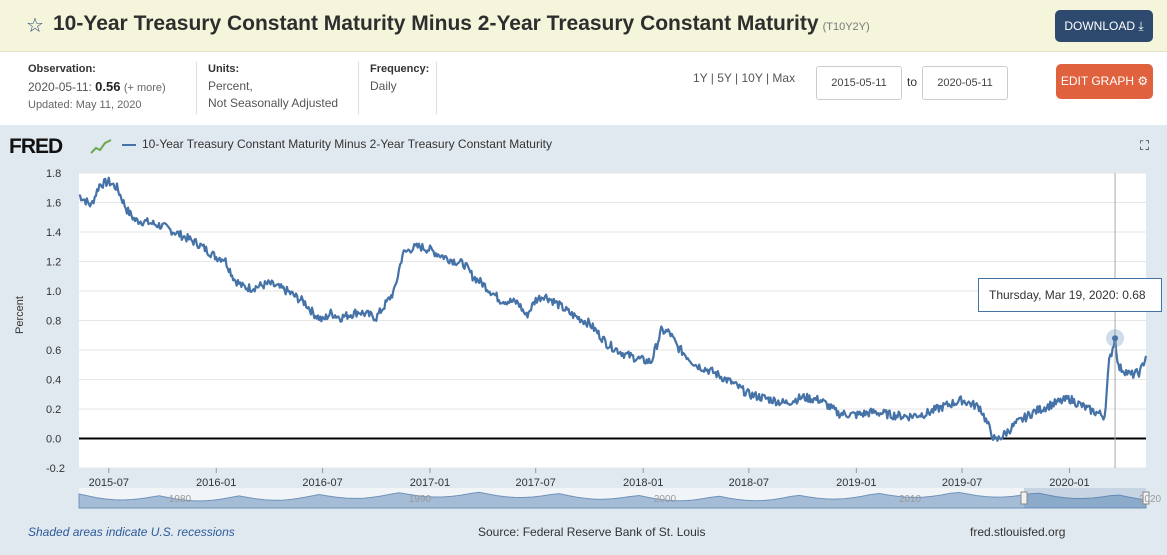 The image size is (1167, 555). What do you see at coordinates (846, 27) in the screenshot?
I see `series-id: (T10Y2Y)` at bounding box center [846, 27].